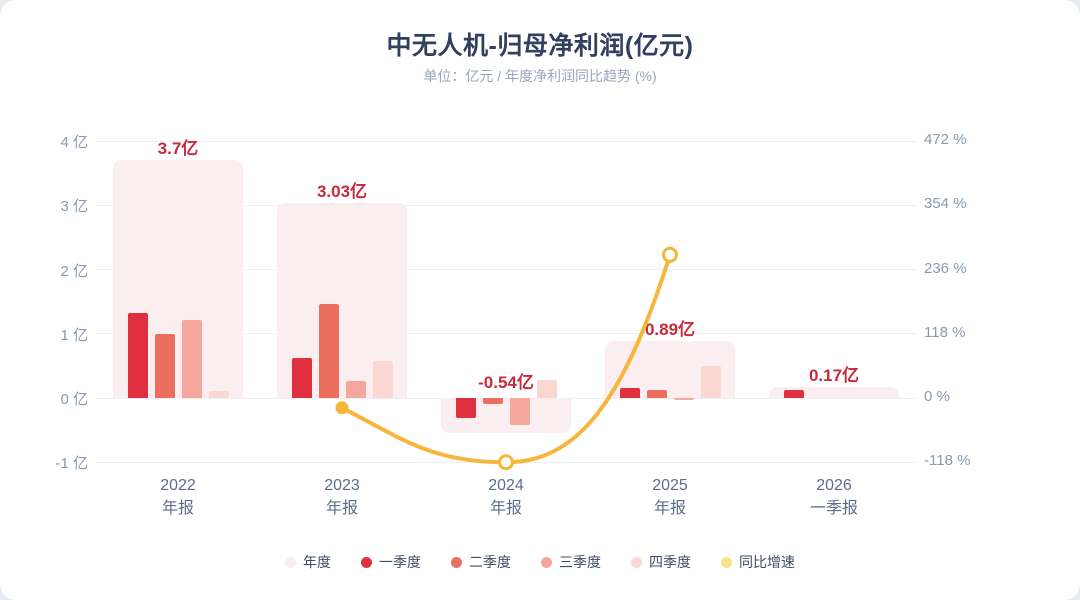 Image resolution: width=1080 pixels, height=600 pixels. What do you see at coordinates (342, 497) in the screenshot?
I see `x-axis-label: 2023 年报` at bounding box center [342, 497].